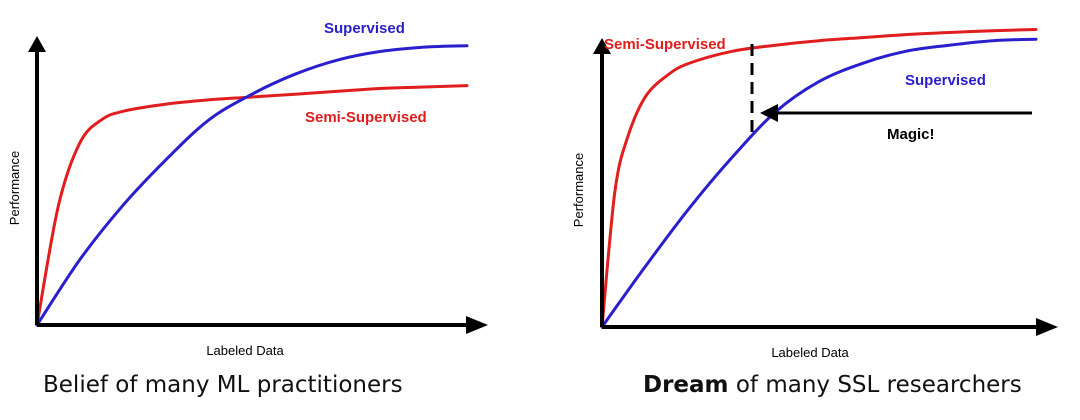 The width and height of the screenshot is (1080, 420). I want to click on right-caption-emphasis: Dream, so click(686, 385).